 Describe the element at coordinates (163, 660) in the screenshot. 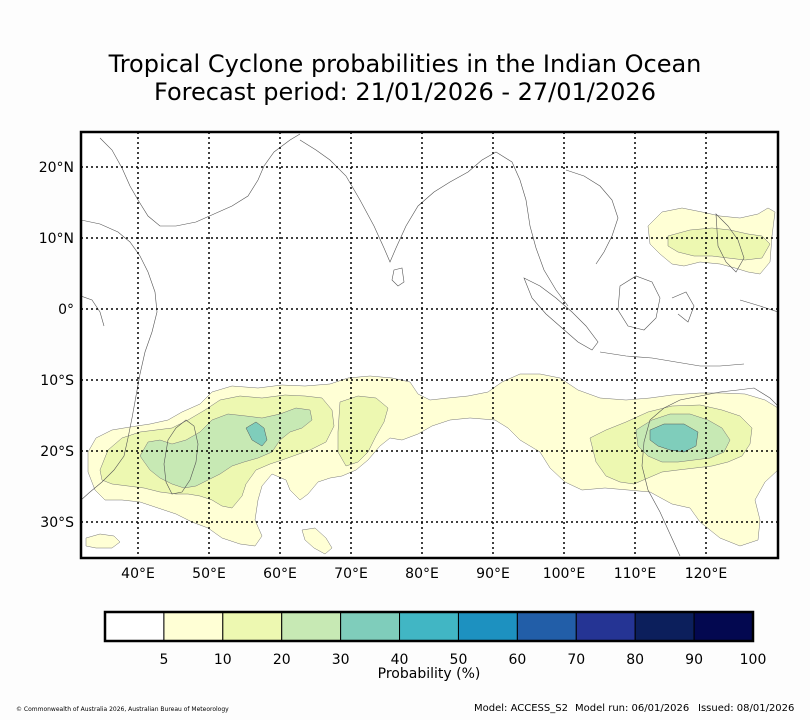

I see `colorbar-tick-label: 5` at that location.